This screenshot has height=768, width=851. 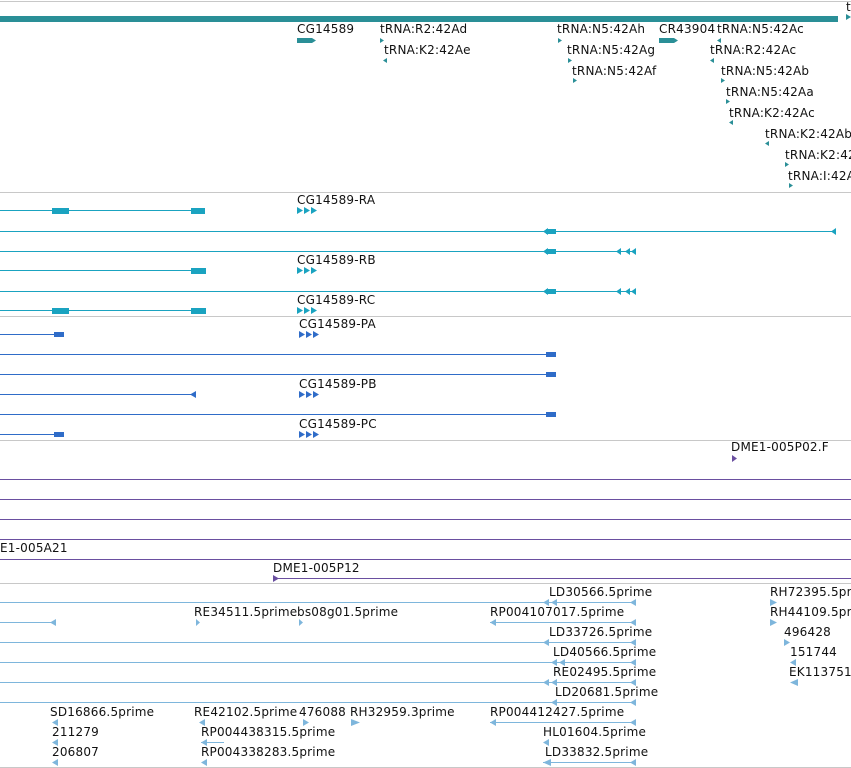 I want to click on gene-trna-k2-42-cut, so click(x=787, y=164).